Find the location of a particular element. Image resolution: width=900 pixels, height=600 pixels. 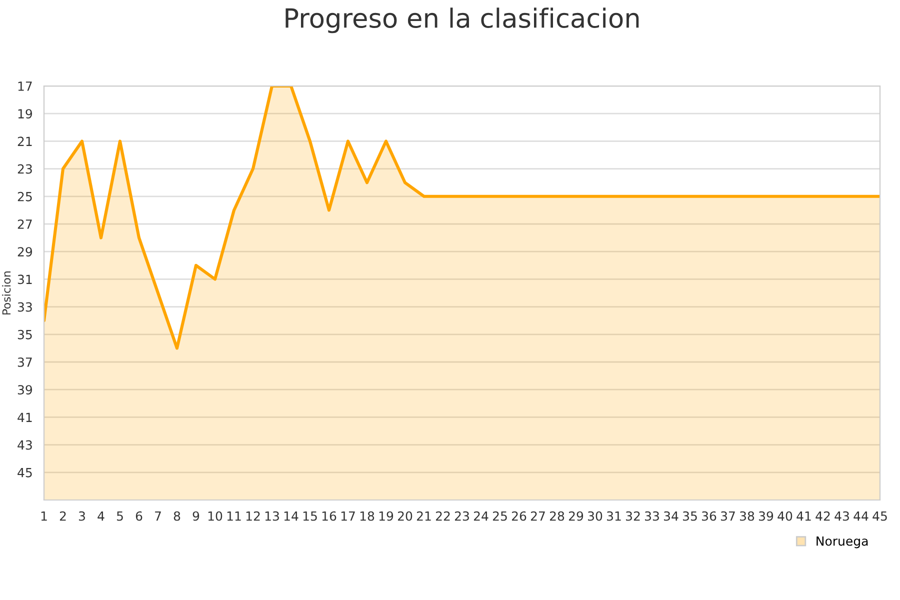

x-tick-label: 13 is located at coordinates (272, 516).